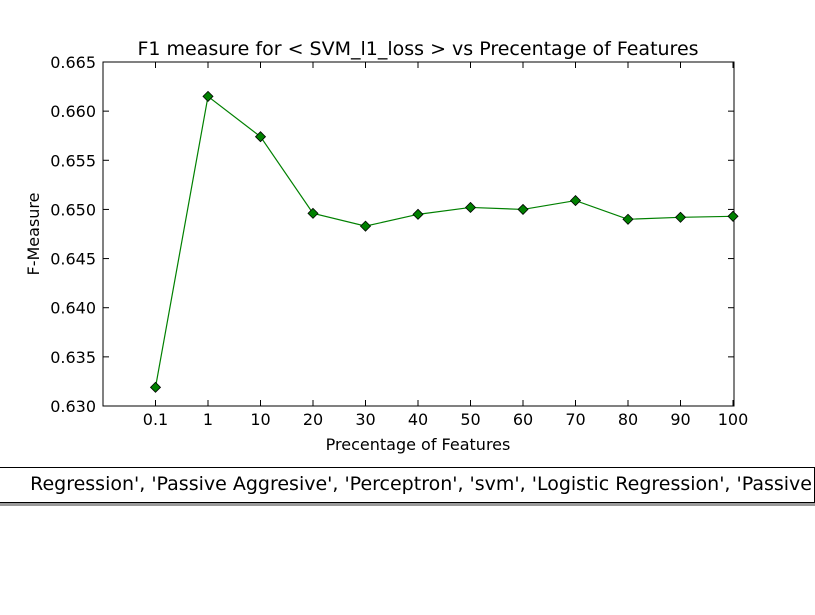  What do you see at coordinates (418, 419) in the screenshot?
I see `x-tick-label: 40` at bounding box center [418, 419].